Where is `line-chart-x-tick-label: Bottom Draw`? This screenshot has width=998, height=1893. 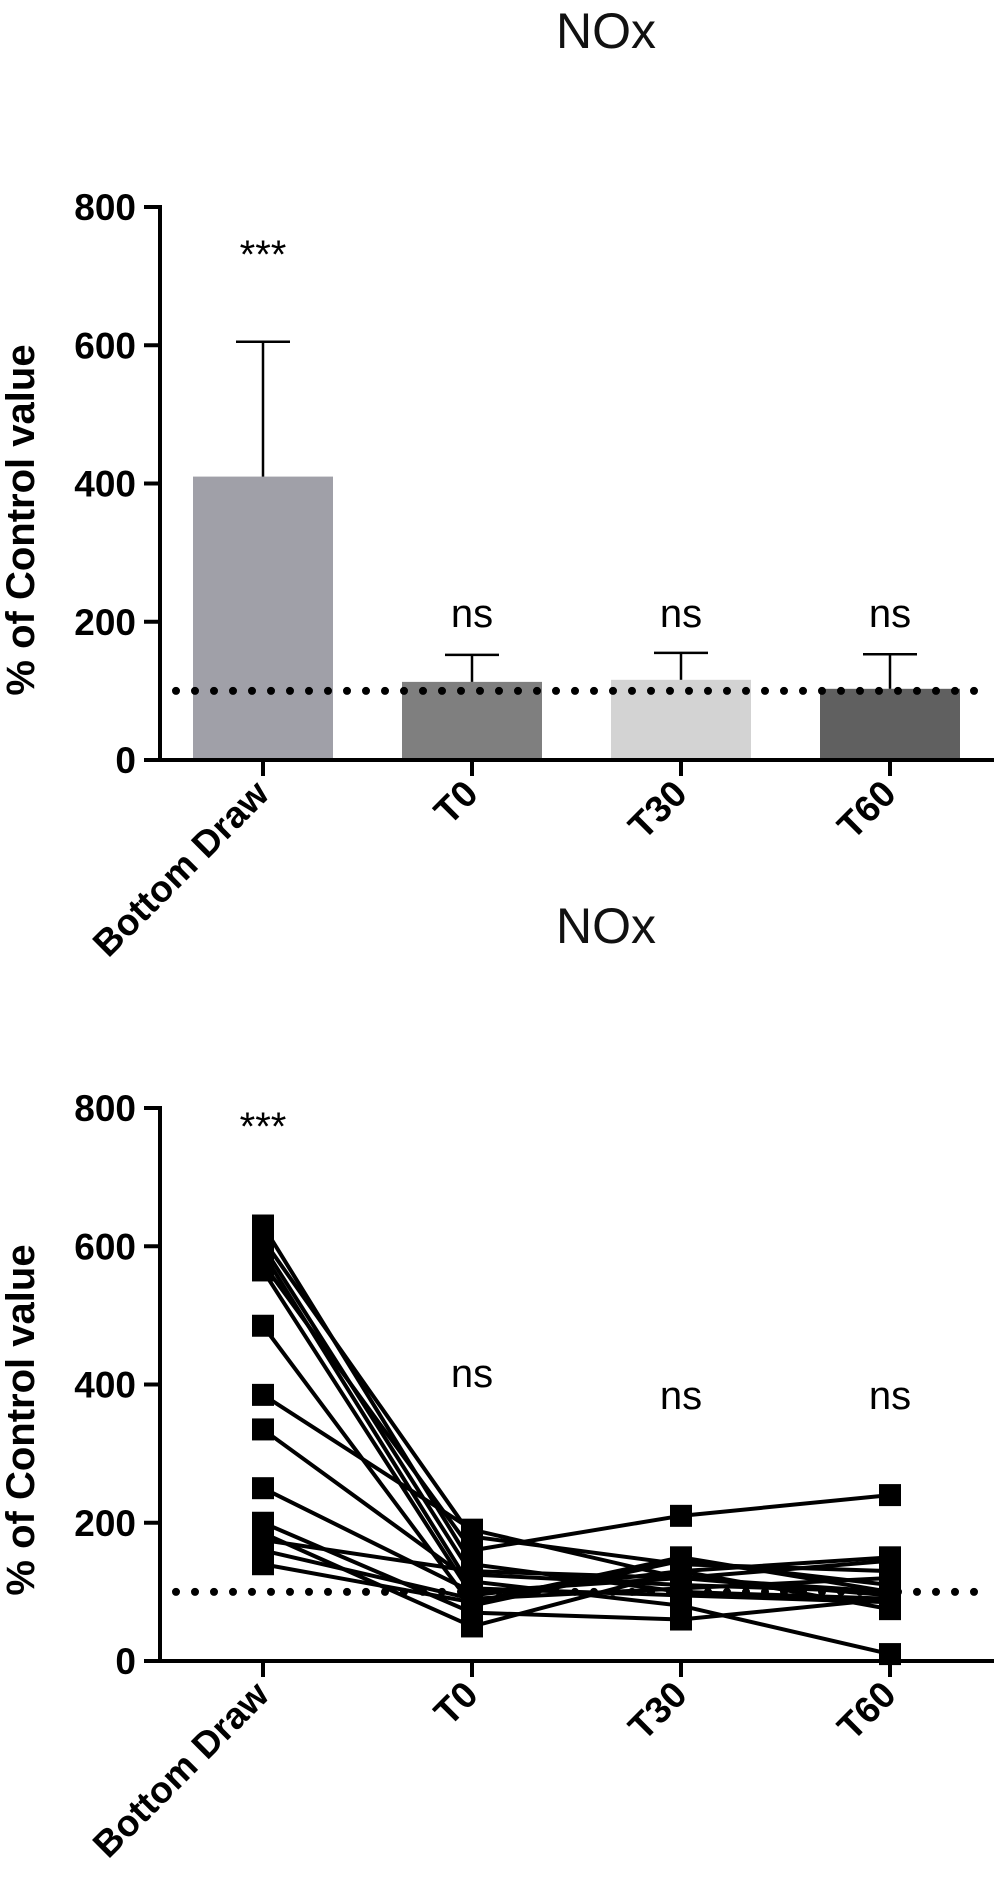 line-chart-x-tick-label: Bottom Draw is located at coordinates (181, 1770).